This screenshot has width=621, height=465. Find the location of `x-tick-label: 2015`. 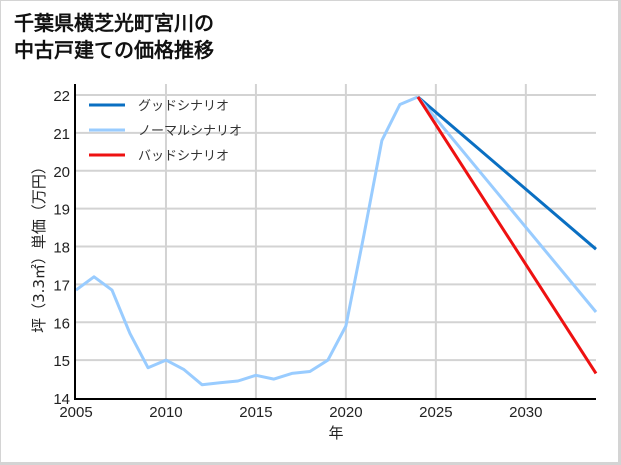

x-tick-label: 2015 is located at coordinates (255, 412).